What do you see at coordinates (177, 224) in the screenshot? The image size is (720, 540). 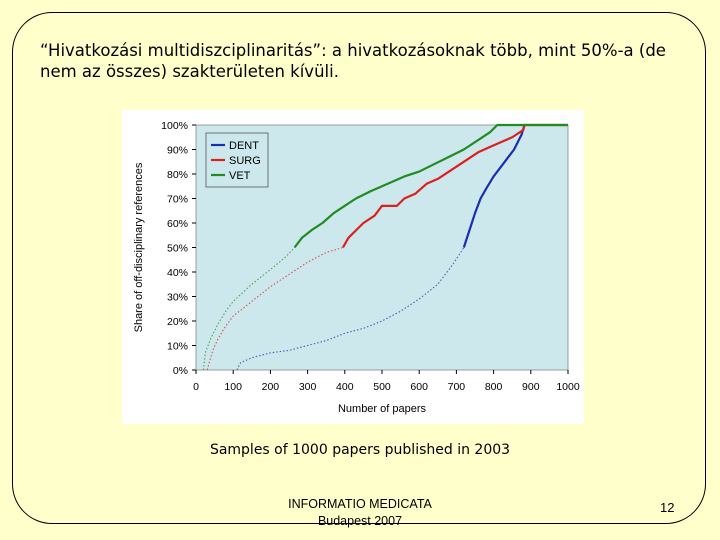 I see `y-tick-label: 60%` at bounding box center [177, 224].